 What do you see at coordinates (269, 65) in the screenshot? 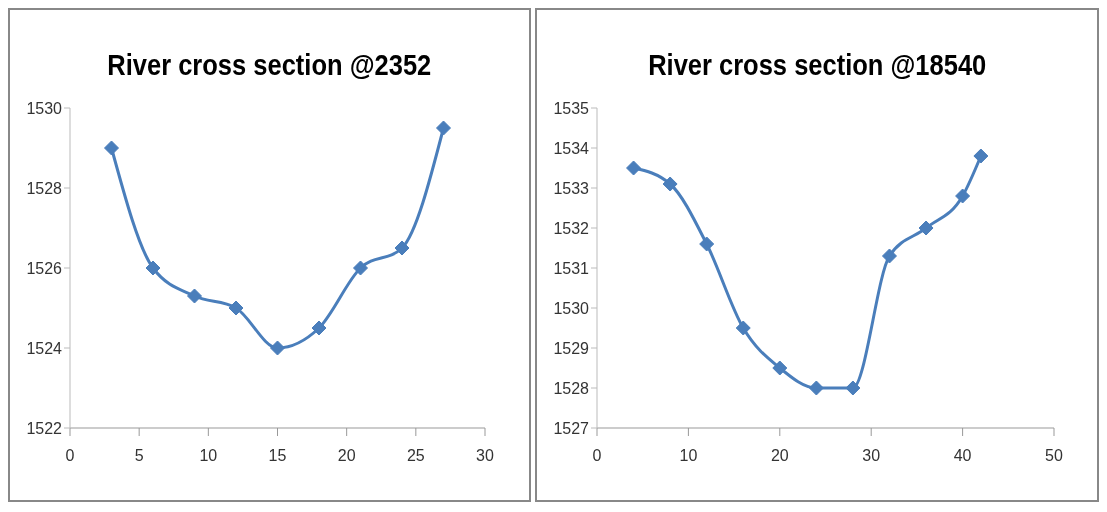
I see `chart-title: River cross section @2352` at bounding box center [269, 65].